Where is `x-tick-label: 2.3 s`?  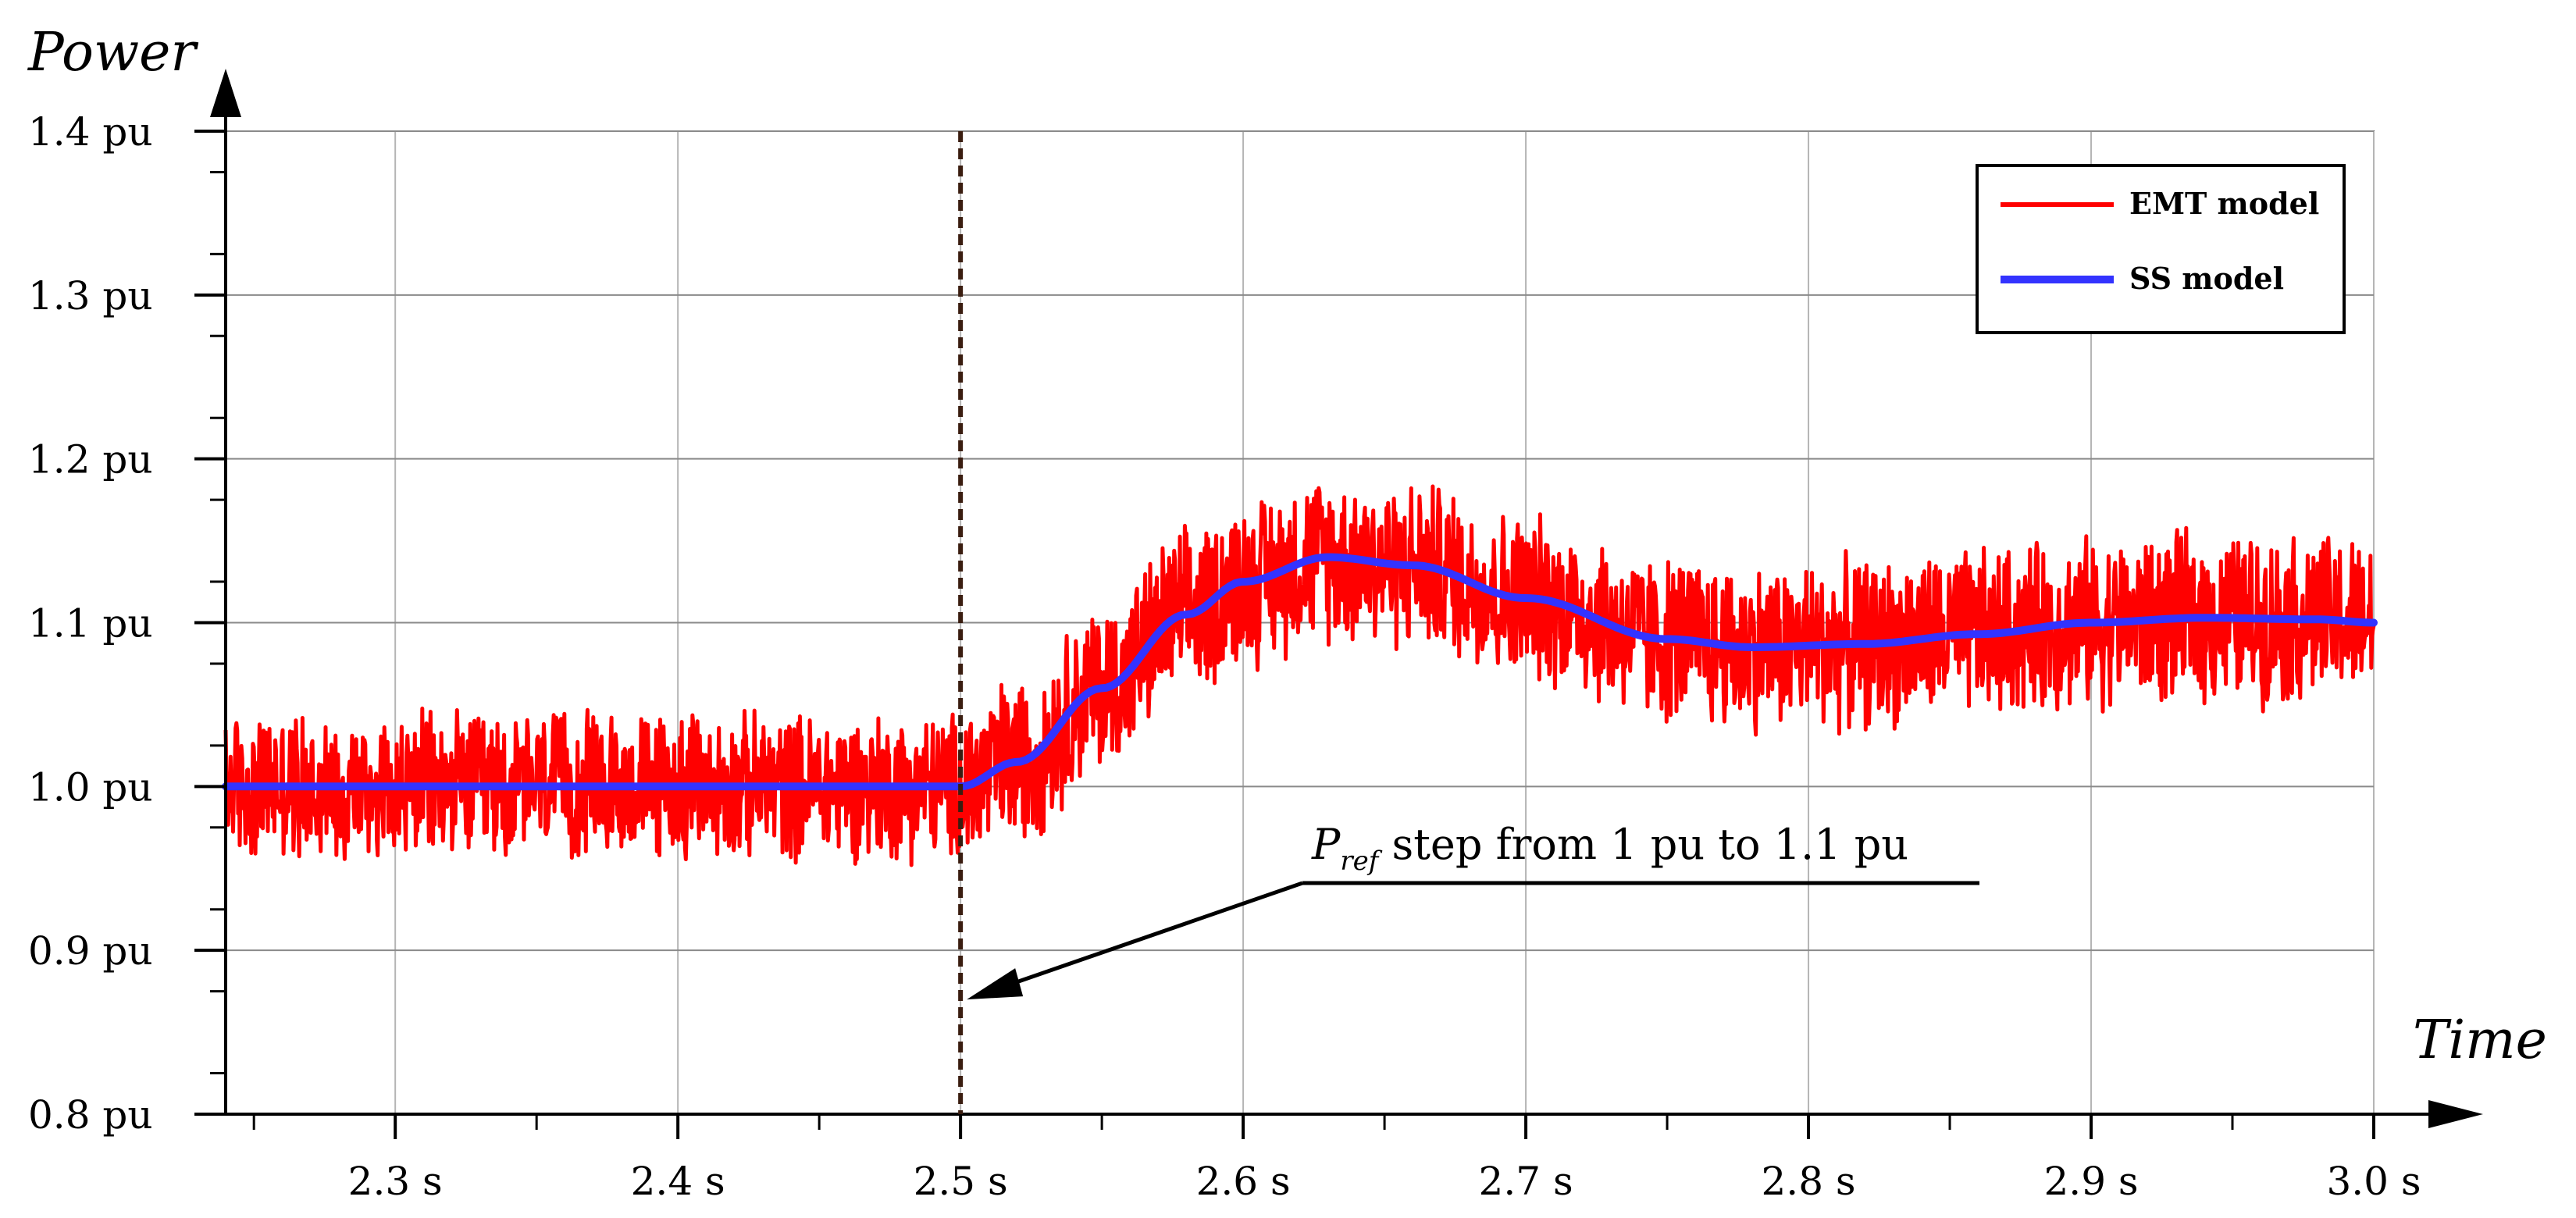 x-tick-label: 2.3 s is located at coordinates (395, 1181).